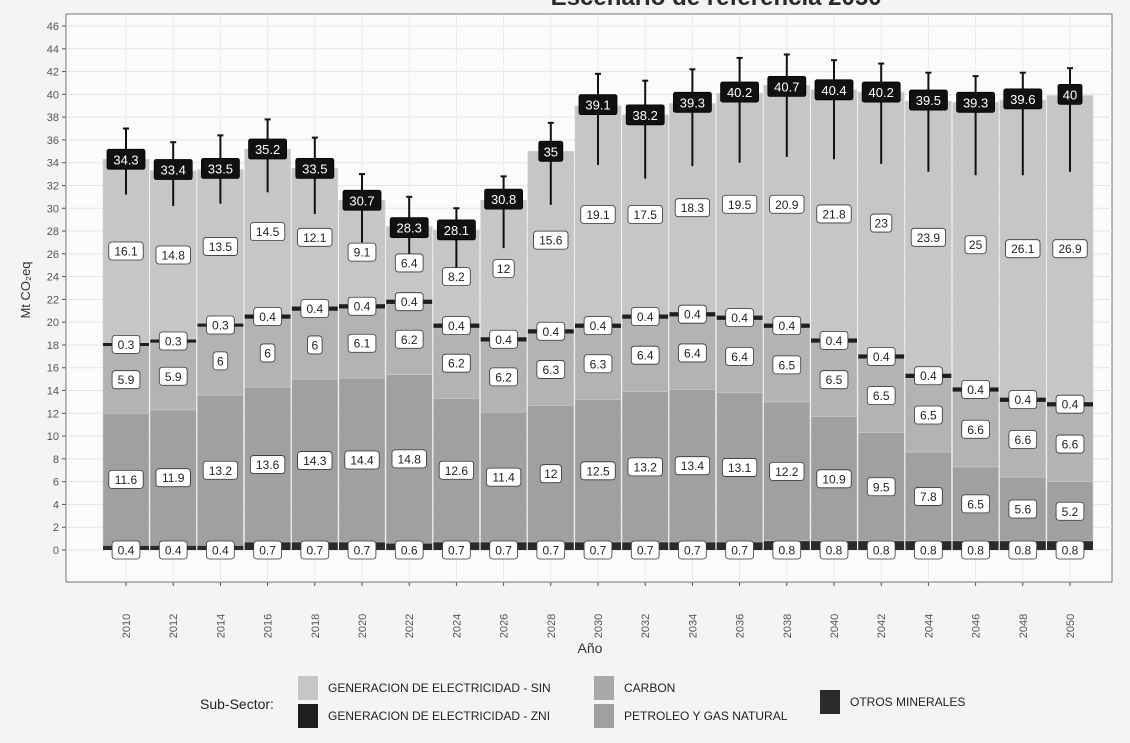 This screenshot has width=1130, height=743. Describe the element at coordinates (1070, 512) in the screenshot. I see `data-label: 5.2` at that location.